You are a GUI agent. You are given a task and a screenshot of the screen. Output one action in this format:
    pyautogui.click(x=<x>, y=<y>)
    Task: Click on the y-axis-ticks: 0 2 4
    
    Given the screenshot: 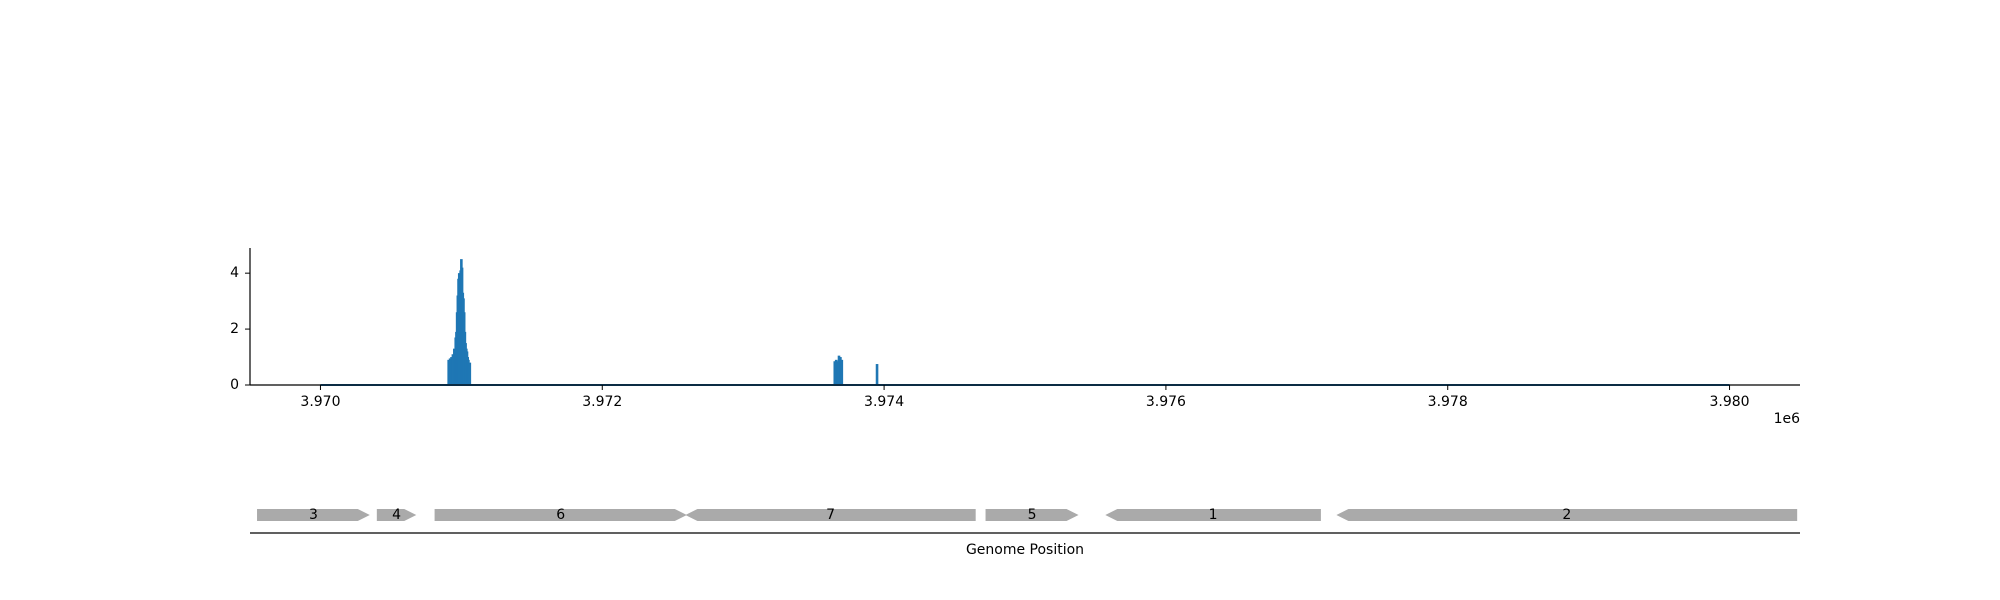 What is the action you would take?
    pyautogui.click(x=240, y=329)
    